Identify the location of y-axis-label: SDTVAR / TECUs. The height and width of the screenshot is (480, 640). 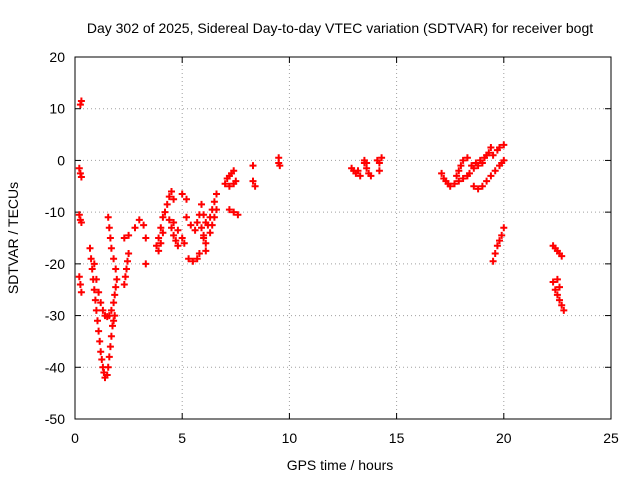
(13, 238).